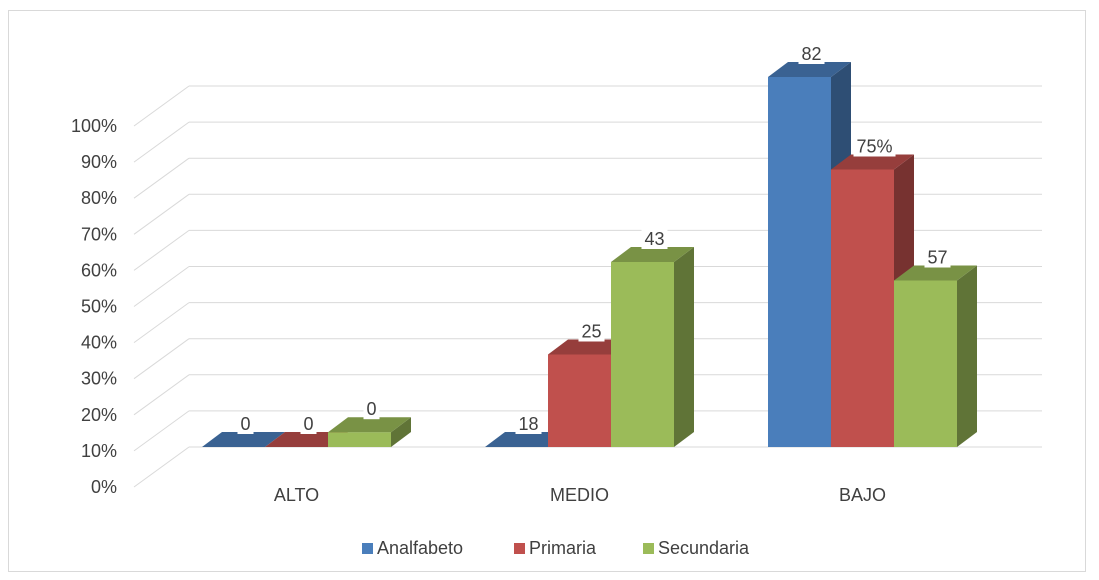 The height and width of the screenshot is (580, 1099). What do you see at coordinates (104, 487) in the screenshot?
I see `y-tick-label: 0%` at bounding box center [104, 487].